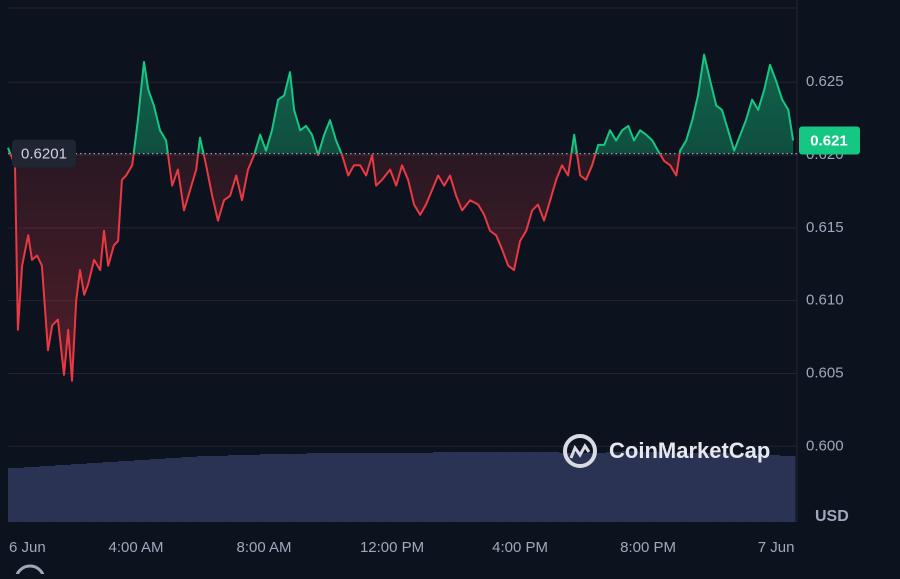 The height and width of the screenshot is (579, 900). What do you see at coordinates (825, 81) in the screenshot?
I see `y-tick-label: 0.625` at bounding box center [825, 81].